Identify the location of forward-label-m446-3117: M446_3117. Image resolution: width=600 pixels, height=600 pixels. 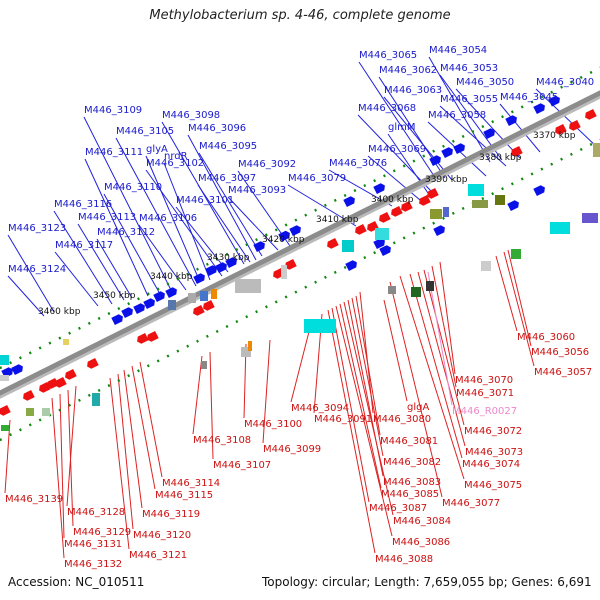
(84, 245).